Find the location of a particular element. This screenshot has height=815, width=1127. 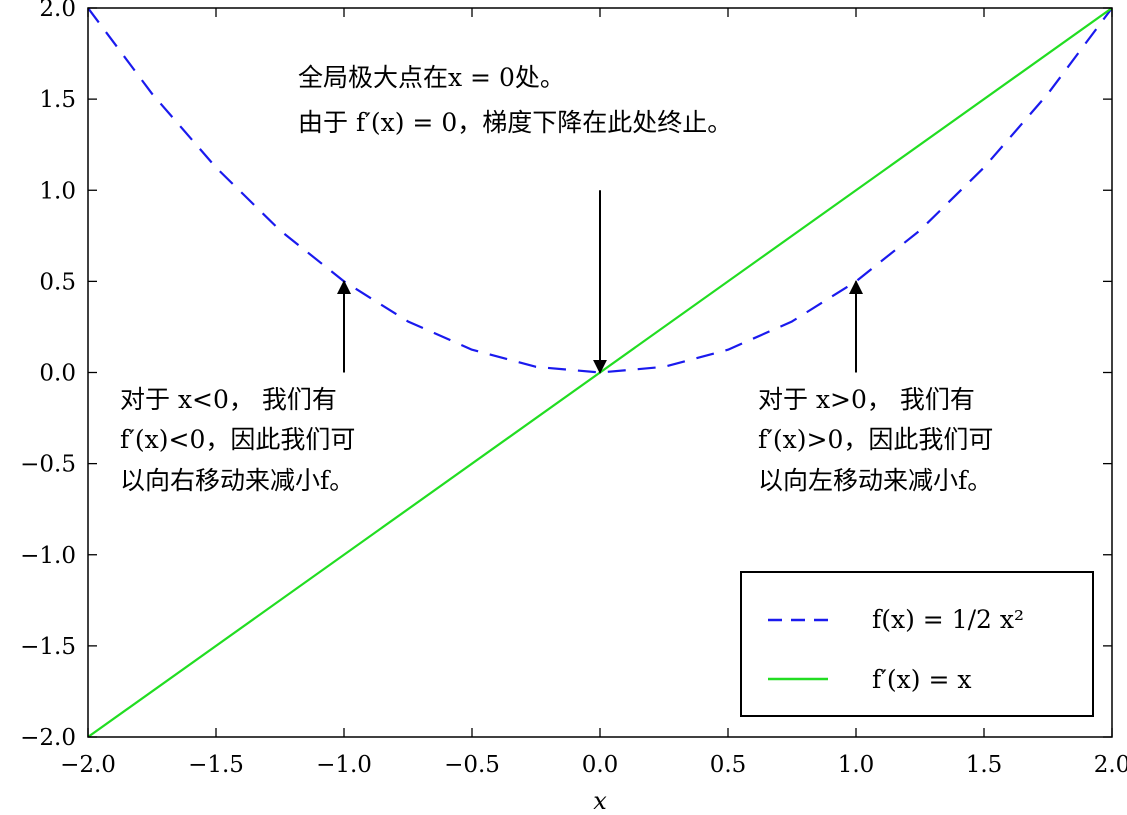

x-tick-label: 0.5 is located at coordinates (728, 765).